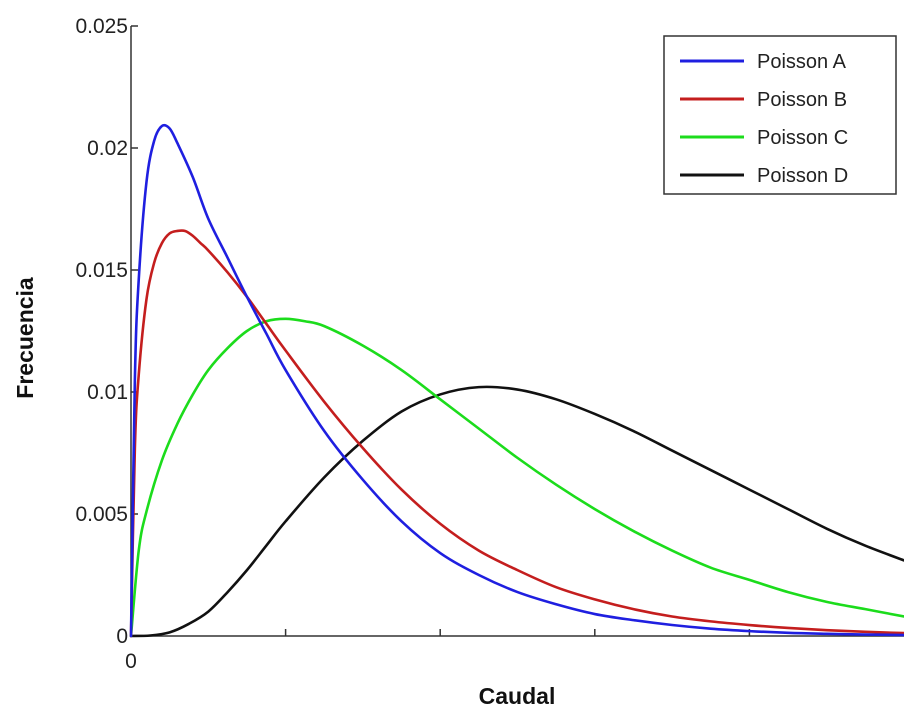 The height and width of the screenshot is (711, 904). I want to click on legend-label: Poisson C, so click(802, 138).